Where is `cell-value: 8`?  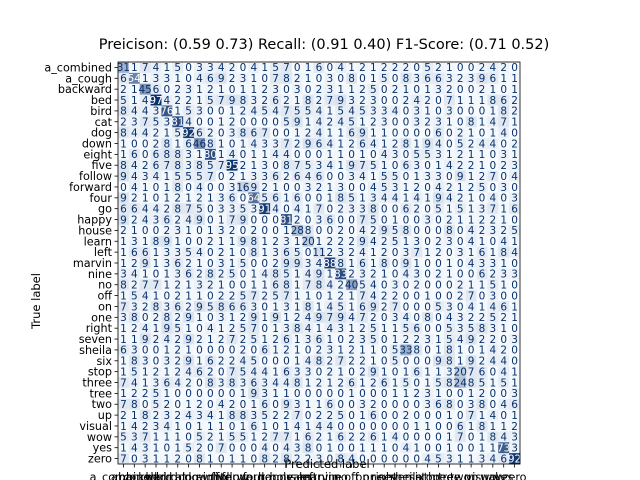
cell-value: 8 is located at coordinates (384, 264).